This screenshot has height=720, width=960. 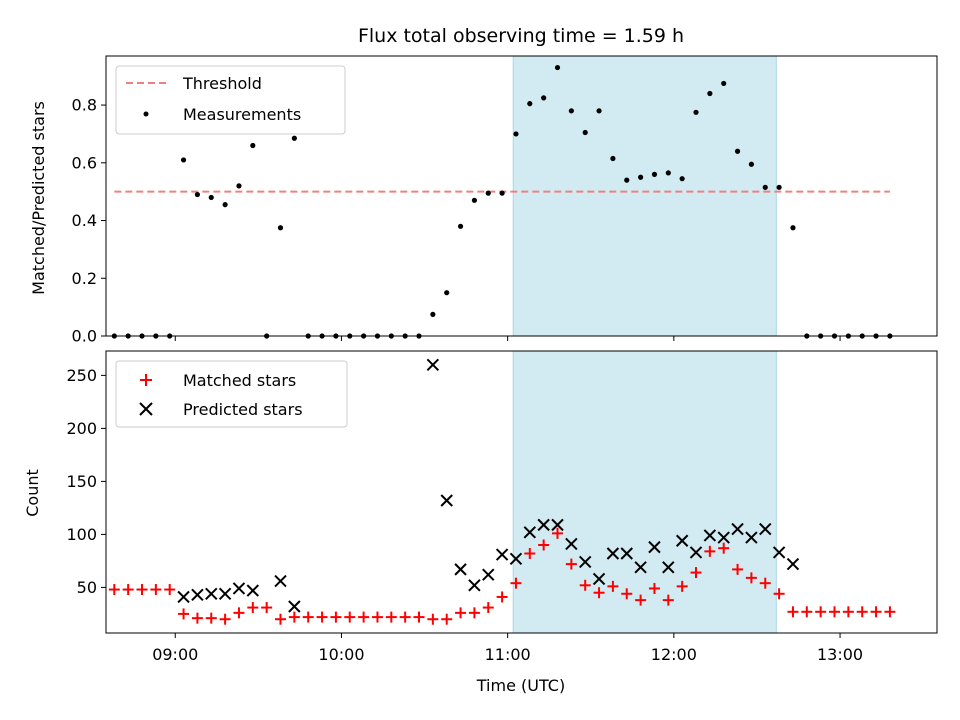 What do you see at coordinates (230, 100) in the screenshot?
I see `top-legend: Threshold Measurements` at bounding box center [230, 100].